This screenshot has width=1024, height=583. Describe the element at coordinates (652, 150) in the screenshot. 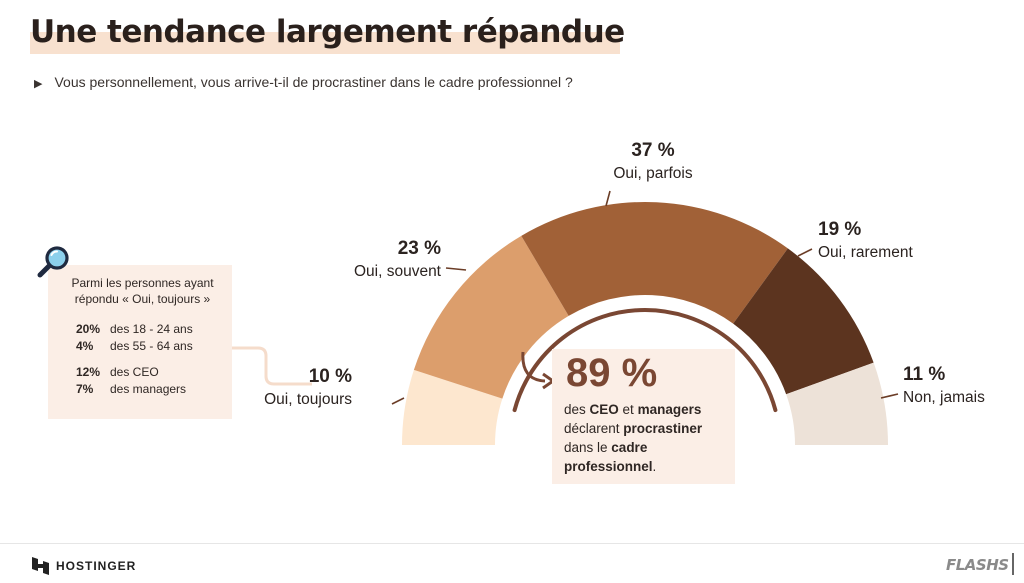

I see `slice-value-label: 37 %` at that location.